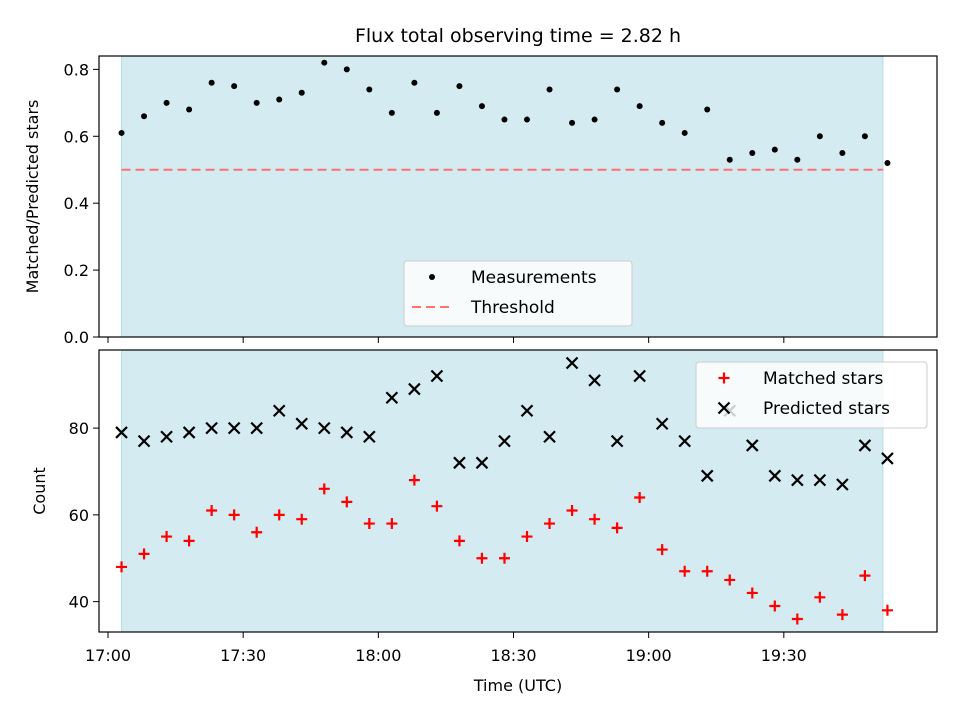 The width and height of the screenshot is (960, 720). What do you see at coordinates (79, 515) in the screenshot?
I see `y-tick-label: 60` at bounding box center [79, 515].